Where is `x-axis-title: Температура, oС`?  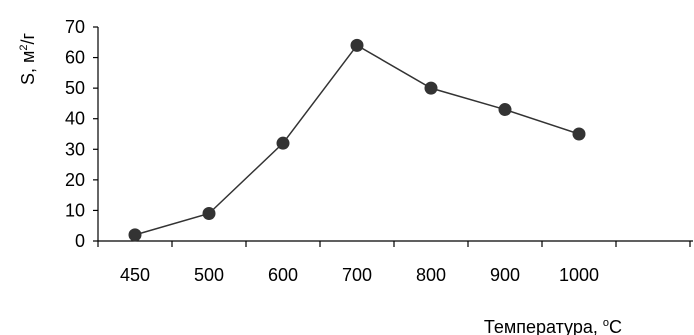 x-axis-title: Температура, oС is located at coordinates (553, 326).